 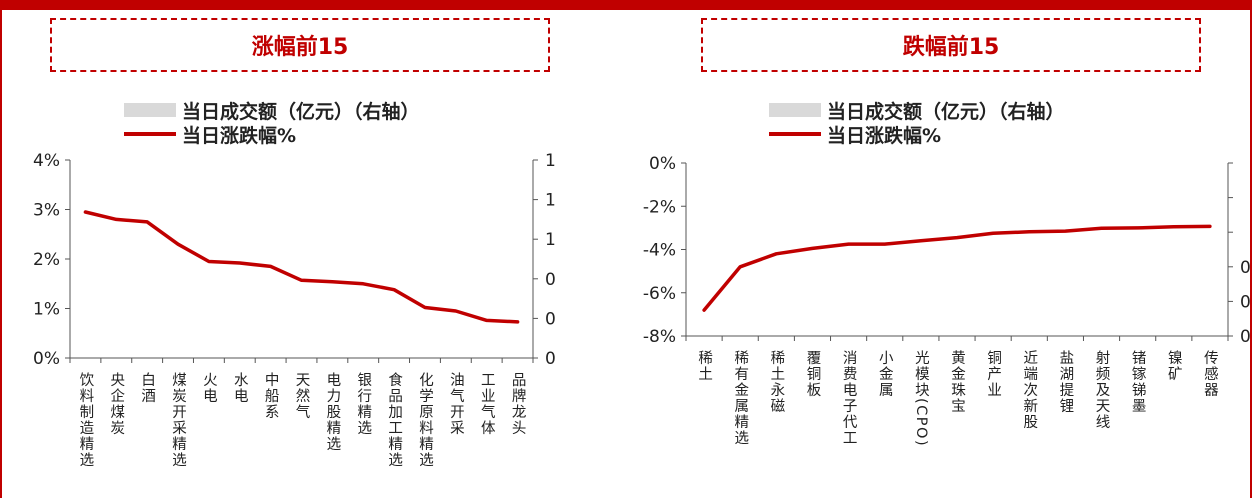 What do you see at coordinates (363, 404) in the screenshot?
I see `chart-1-x-tick-label: 银行精选` at bounding box center [363, 404].